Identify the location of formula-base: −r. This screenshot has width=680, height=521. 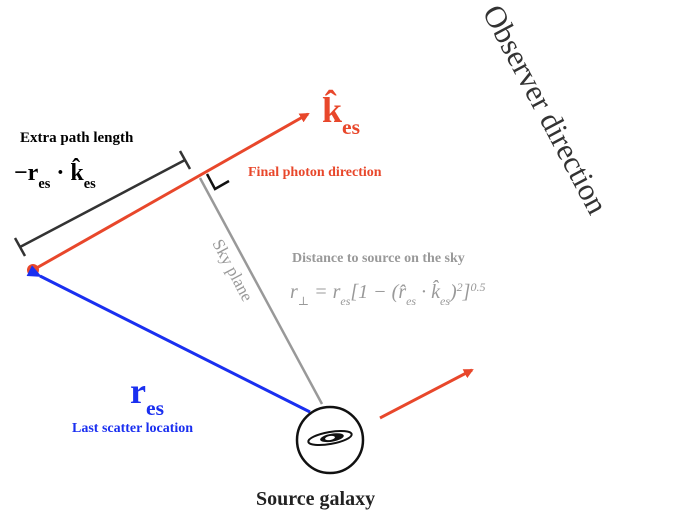
(26, 173).